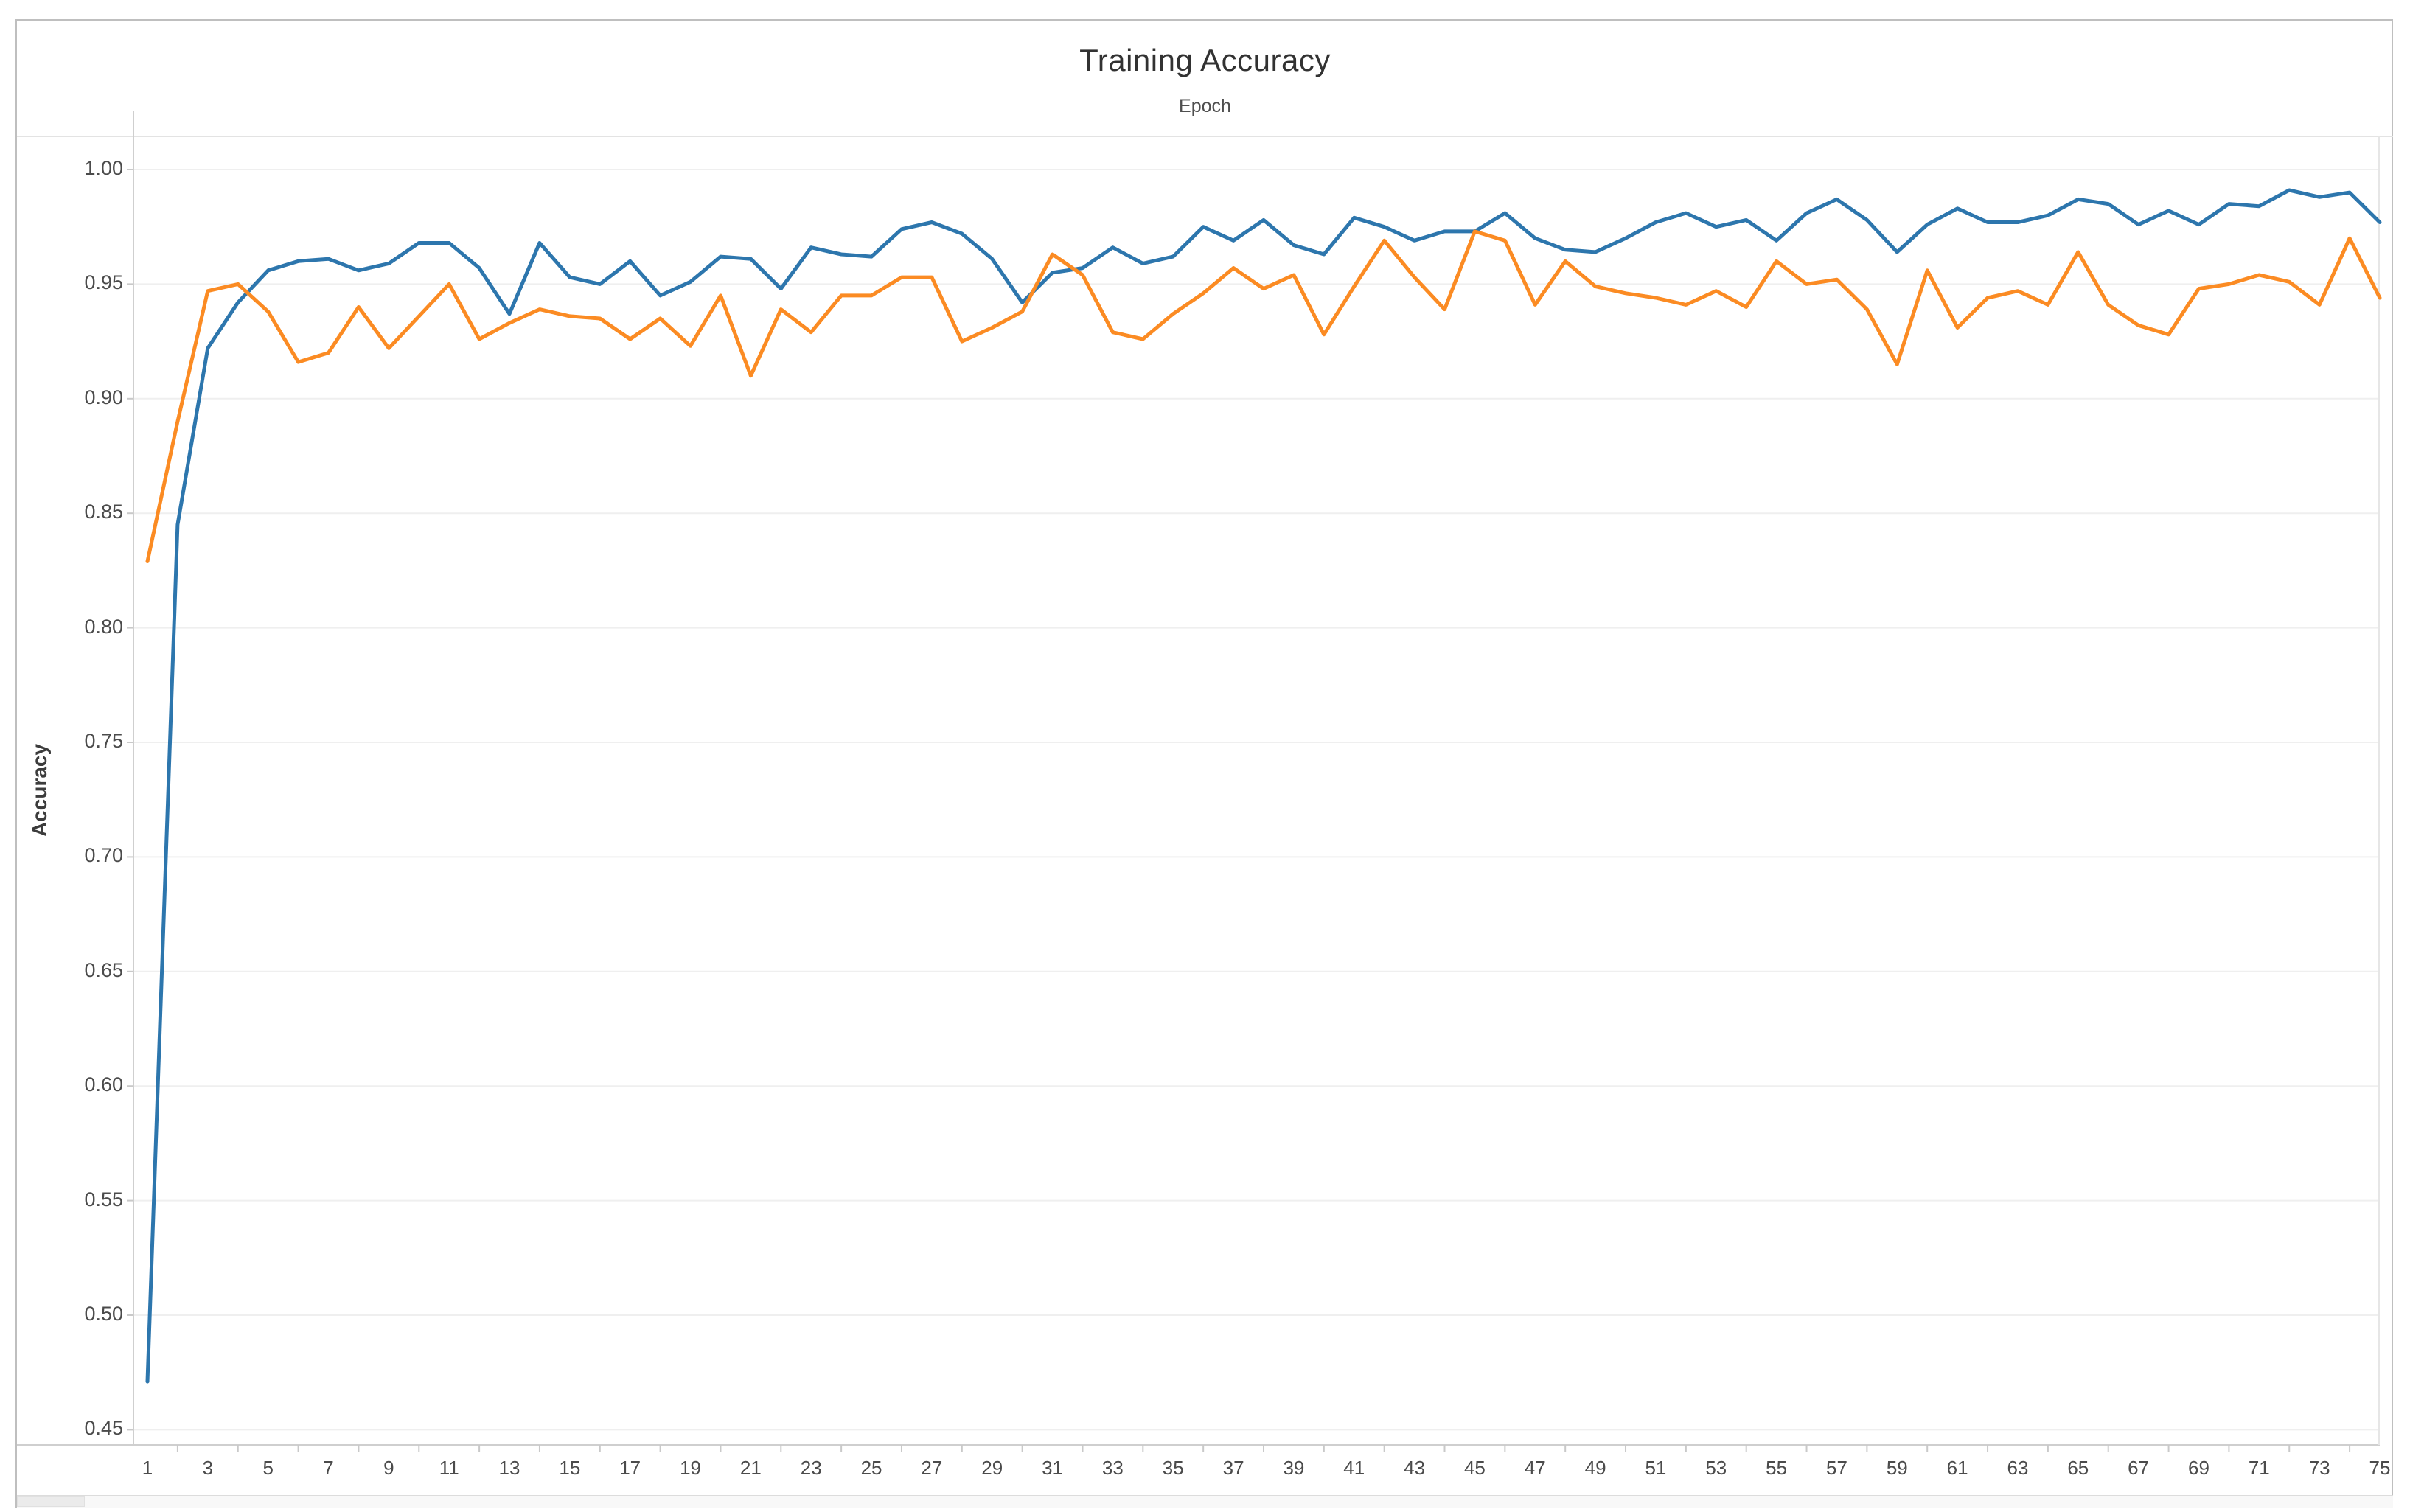  Describe the element at coordinates (104, 1428) in the screenshot. I see `y-tick-label: 0.45` at that location.